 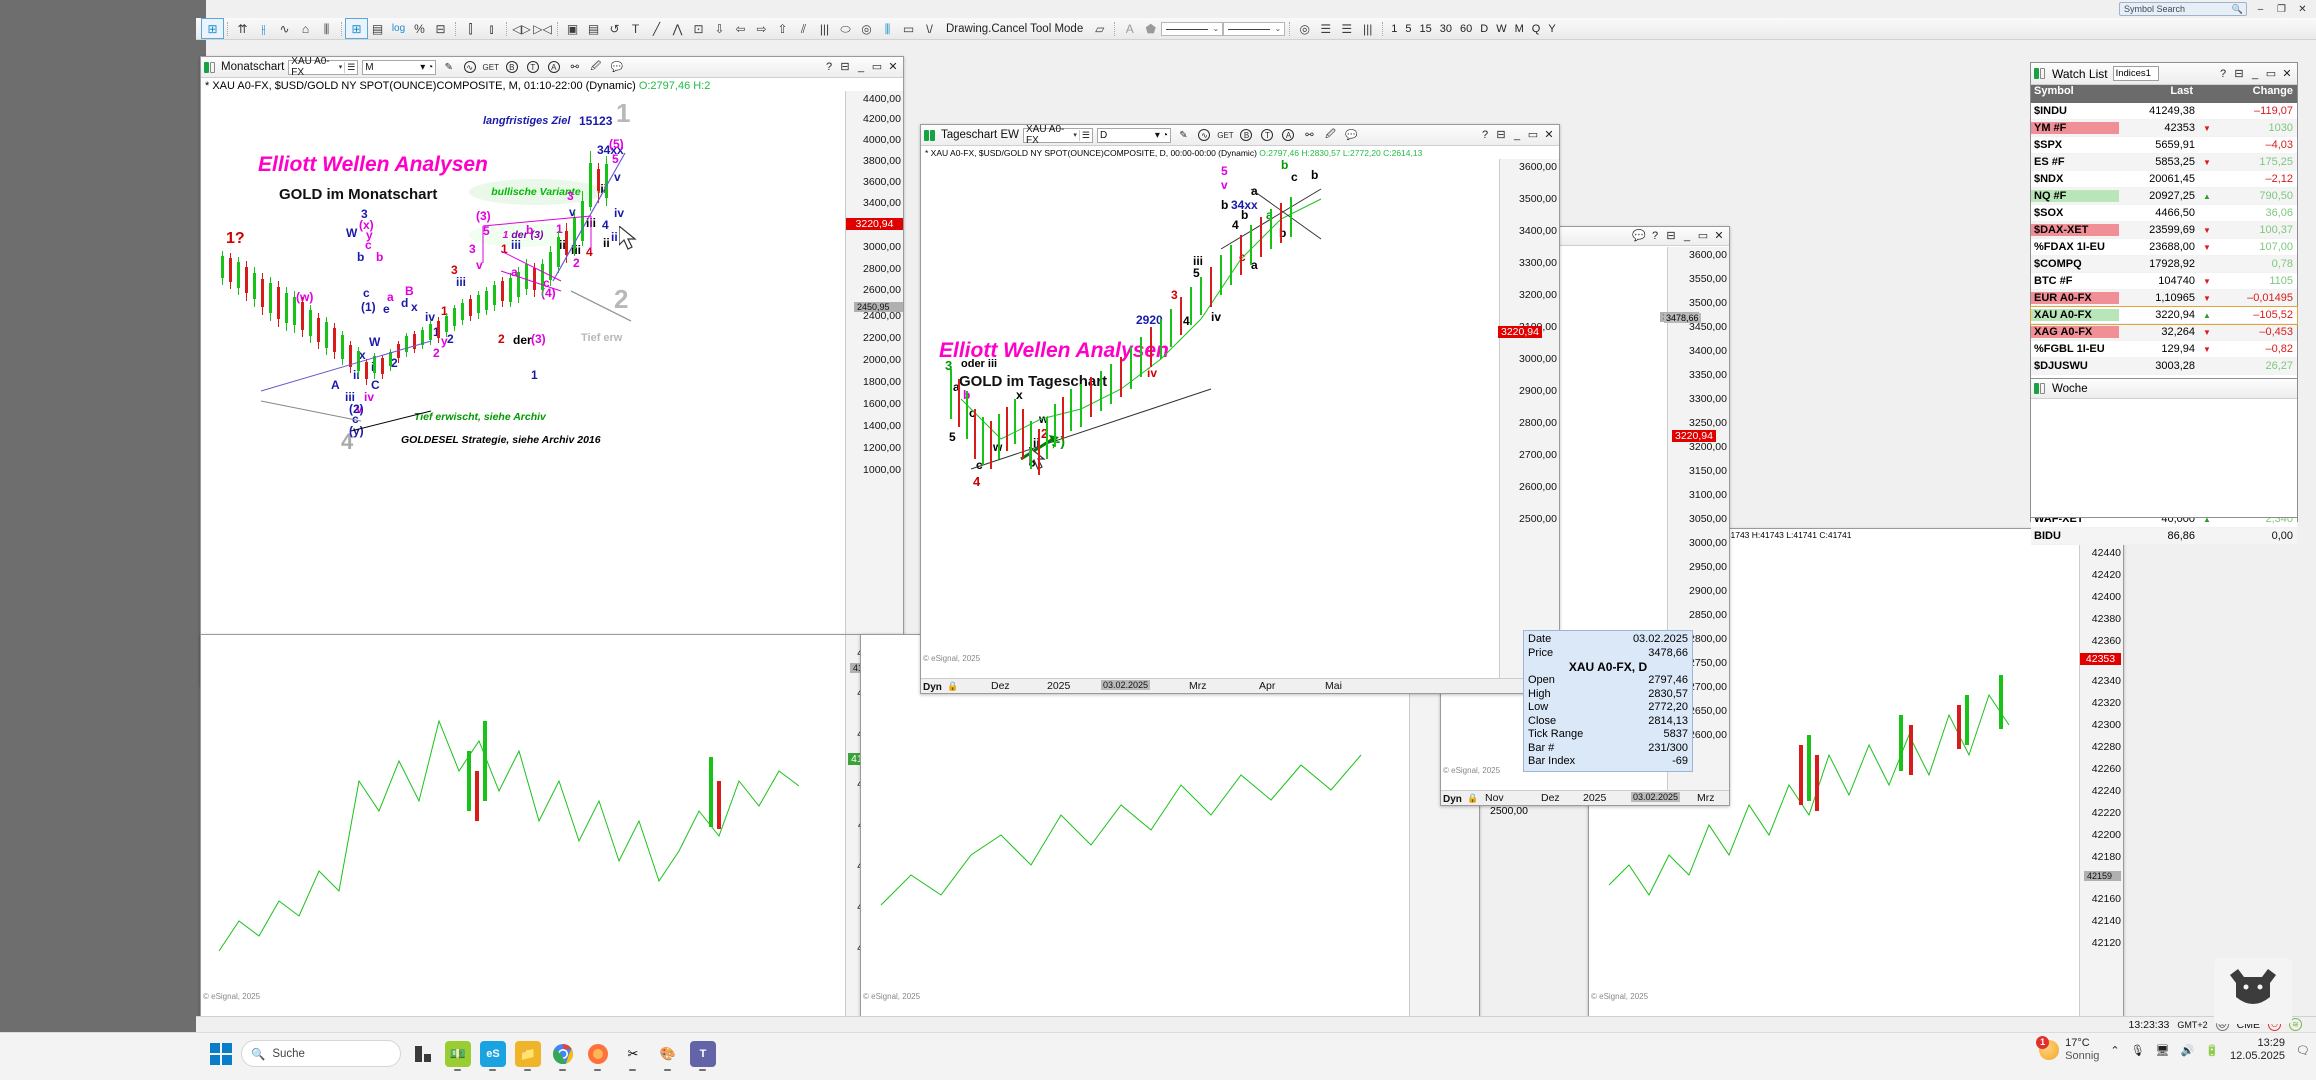 I want to click on symbol-select: XAU A0-FX ▾ ☰, so click(x=1057, y=135).